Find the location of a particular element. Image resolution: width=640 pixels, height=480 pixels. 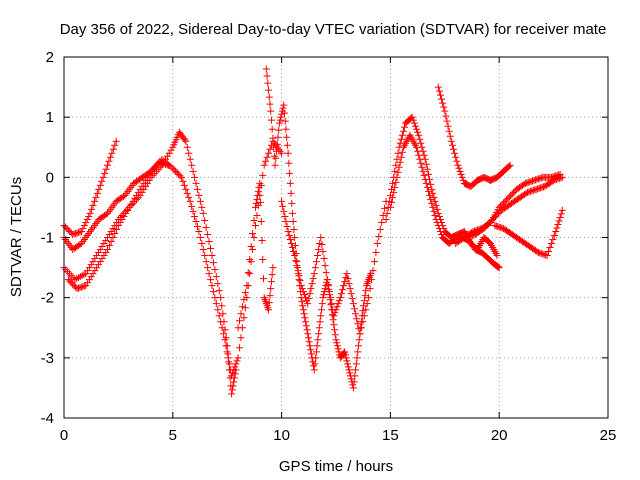

y-tick-label: -4 is located at coordinates (47, 418).